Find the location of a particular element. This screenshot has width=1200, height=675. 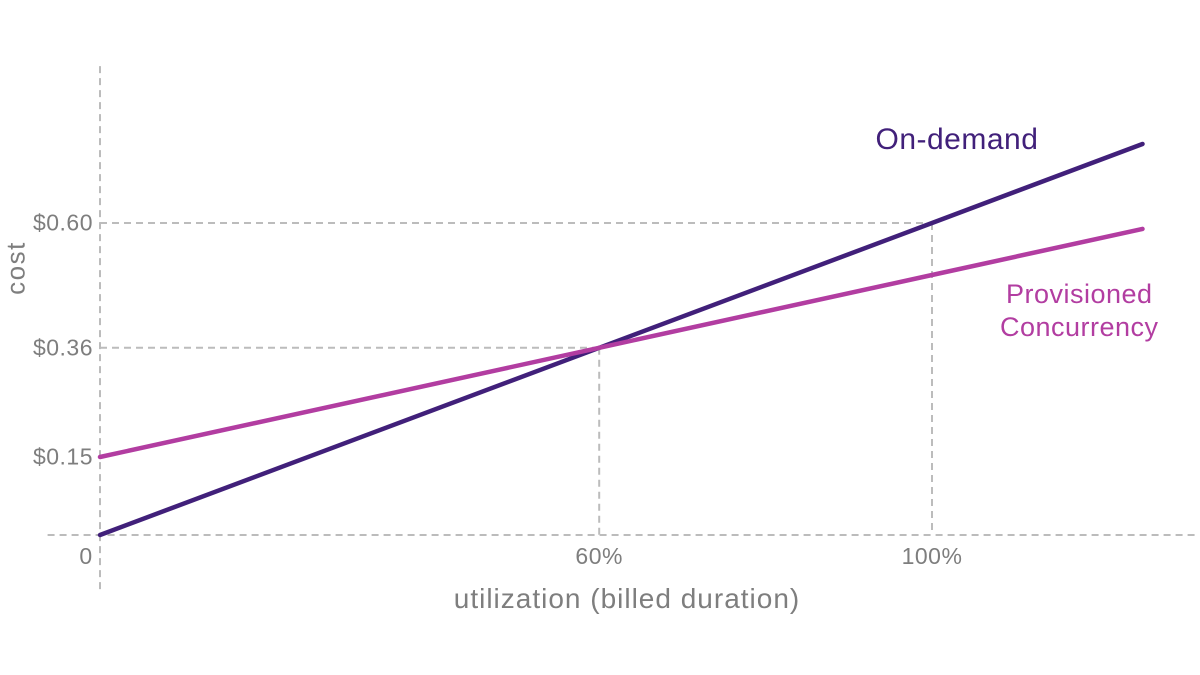

y-tick-label-0-60: $0.60 is located at coordinates (62, 222).